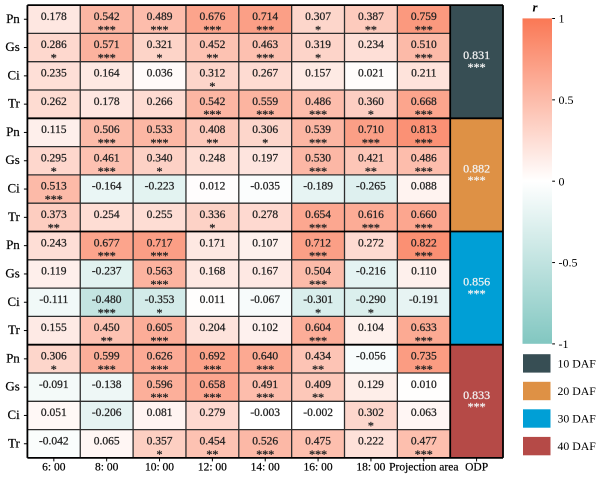 This screenshot has width=600, height=481. I want to click on svg-text: 0.717, so click(160, 243).